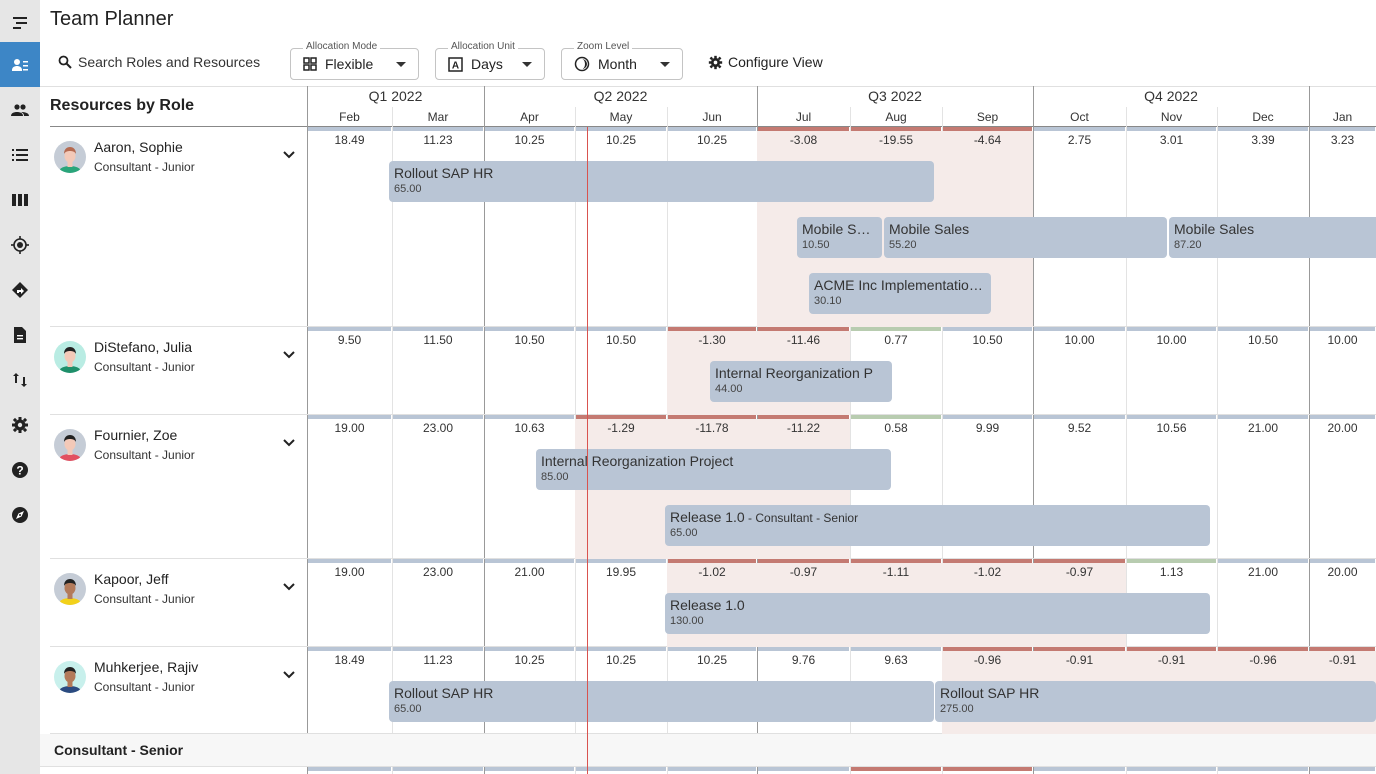 This screenshot has width=1376, height=774. What do you see at coordinates (310, 64) in the screenshot?
I see `grid-icon` at bounding box center [310, 64].